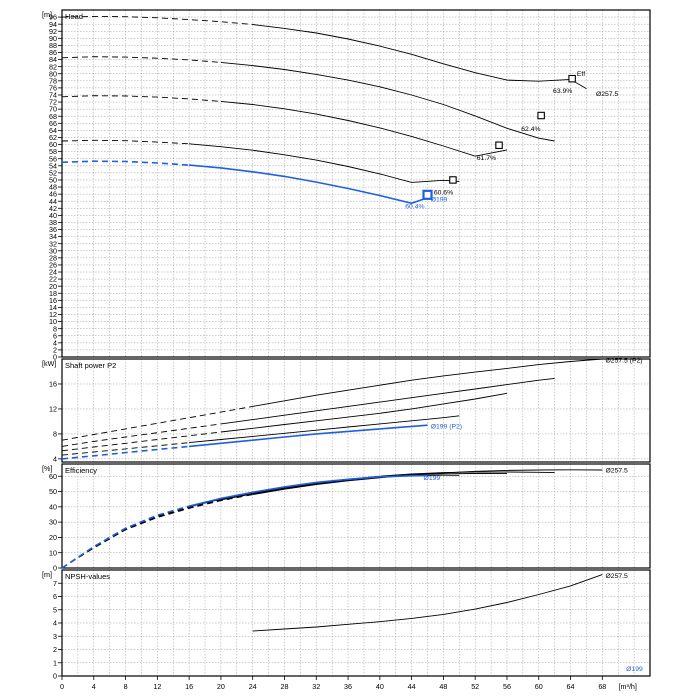  What do you see at coordinates (412, 686) in the screenshot?
I see `x-tick-label: 44` at bounding box center [412, 686].